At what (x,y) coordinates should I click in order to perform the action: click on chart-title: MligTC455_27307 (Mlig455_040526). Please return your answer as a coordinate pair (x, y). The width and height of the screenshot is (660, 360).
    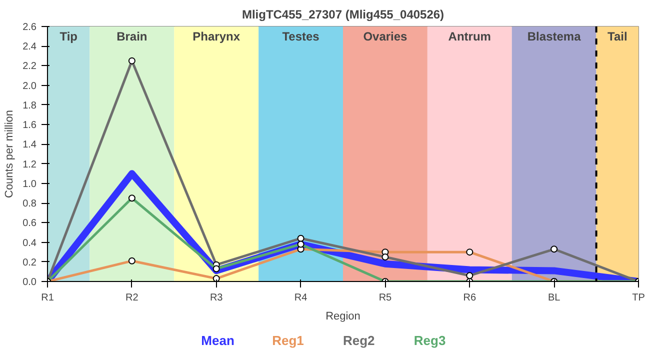
    Looking at the image, I should click on (343, 15).